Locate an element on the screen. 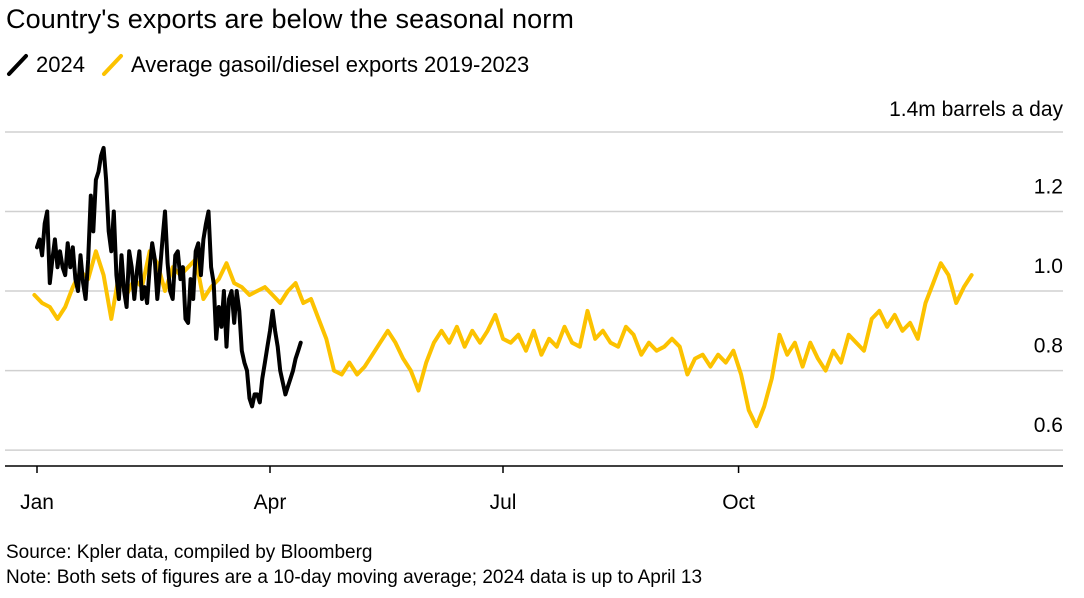  legend-item-average: Average gasoil/diesel exports 2019-2023 is located at coordinates (315, 65).